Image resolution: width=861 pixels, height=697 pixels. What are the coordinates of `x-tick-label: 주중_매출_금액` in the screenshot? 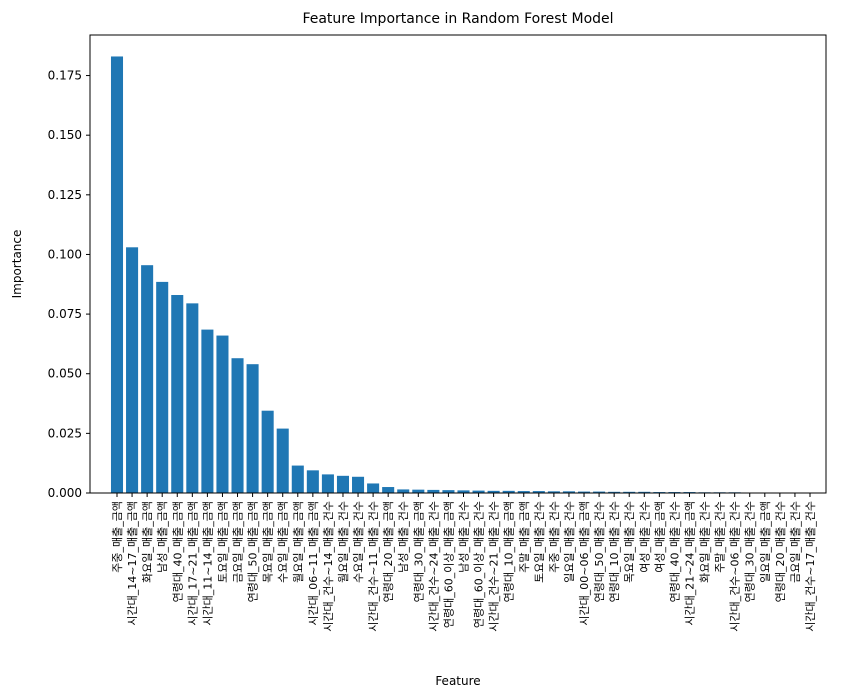 It's located at (117, 537).